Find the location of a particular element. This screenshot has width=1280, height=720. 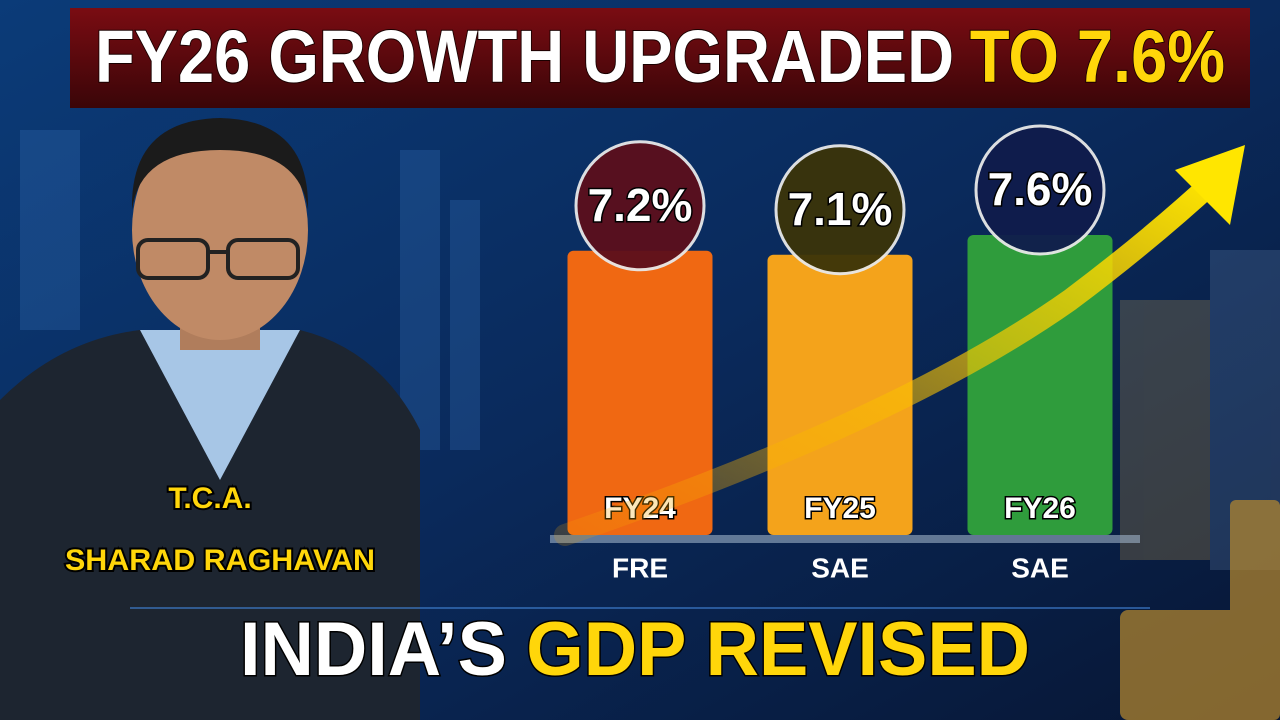

headline-highlight: TO 7.6% is located at coordinates (1097, 56).